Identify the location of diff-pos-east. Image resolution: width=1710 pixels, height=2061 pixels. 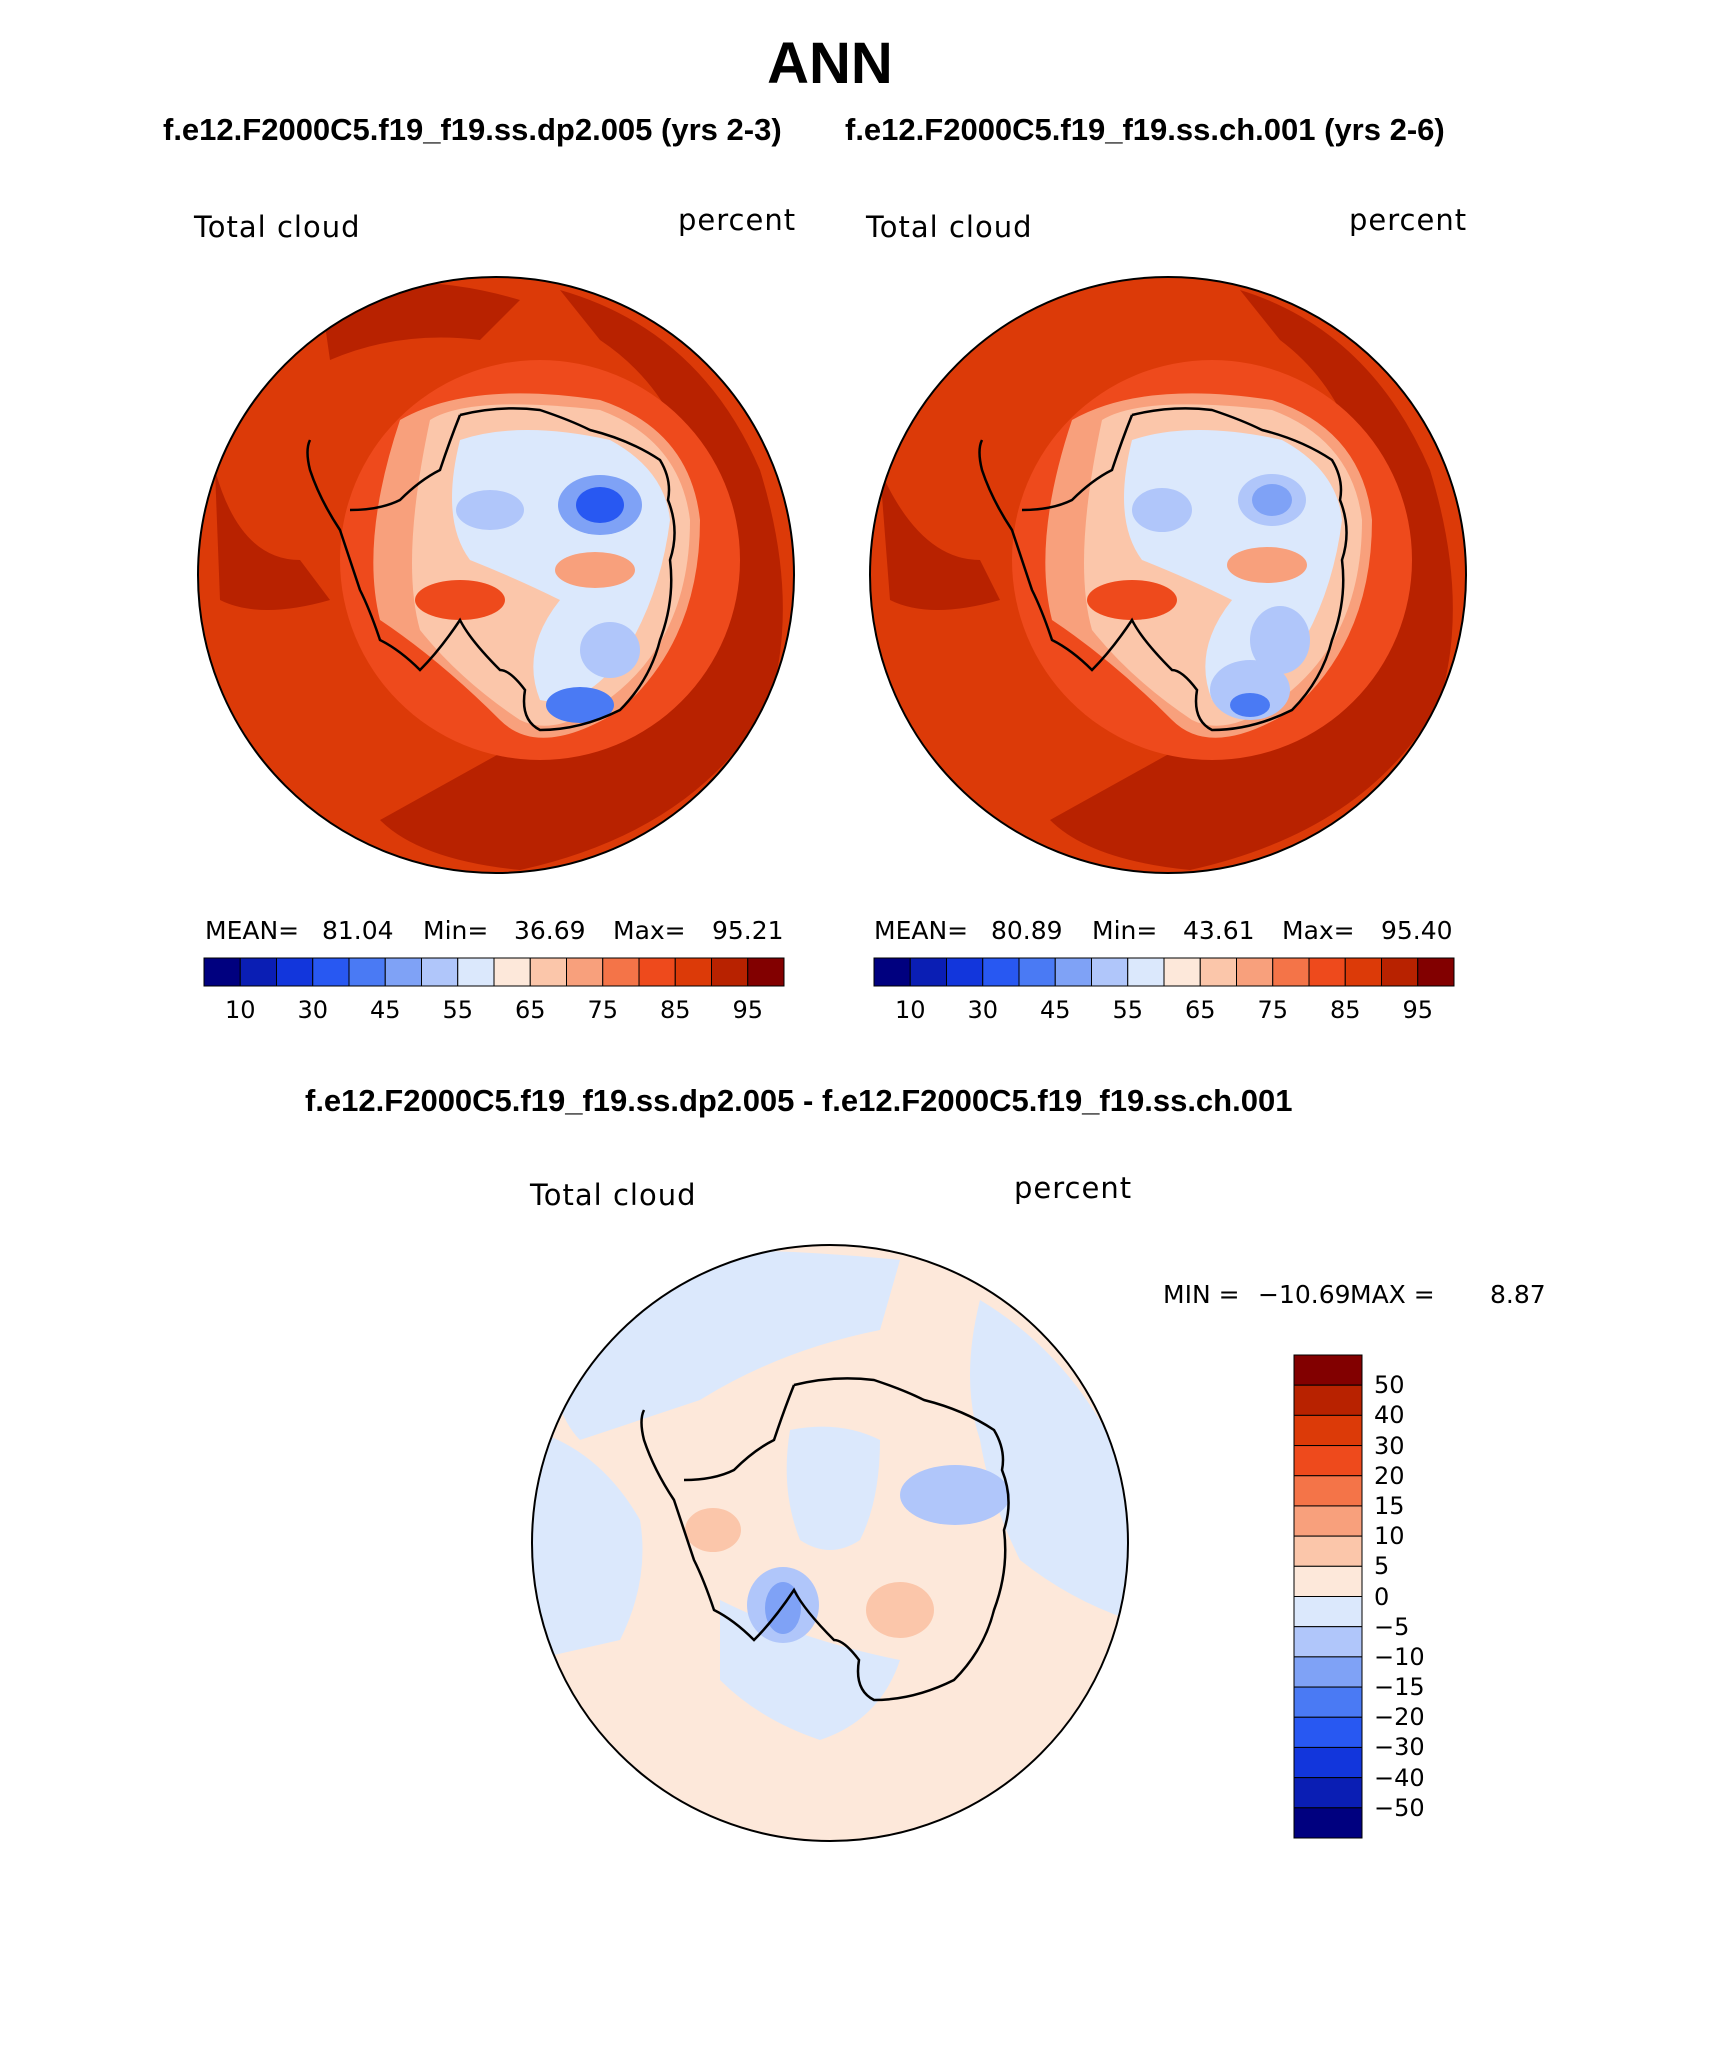
(900, 1610).